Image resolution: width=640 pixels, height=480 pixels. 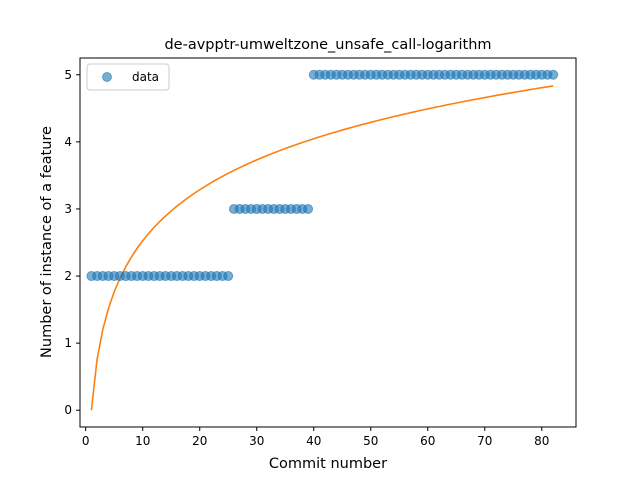 I want to click on y-tick-label: 0, so click(x=68, y=410).